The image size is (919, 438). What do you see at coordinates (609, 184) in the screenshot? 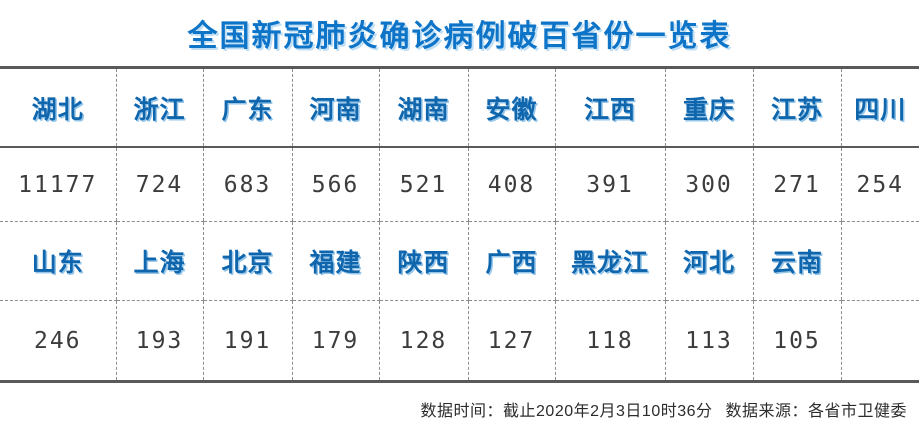
I see `case-count-cell: 391` at bounding box center [609, 184].